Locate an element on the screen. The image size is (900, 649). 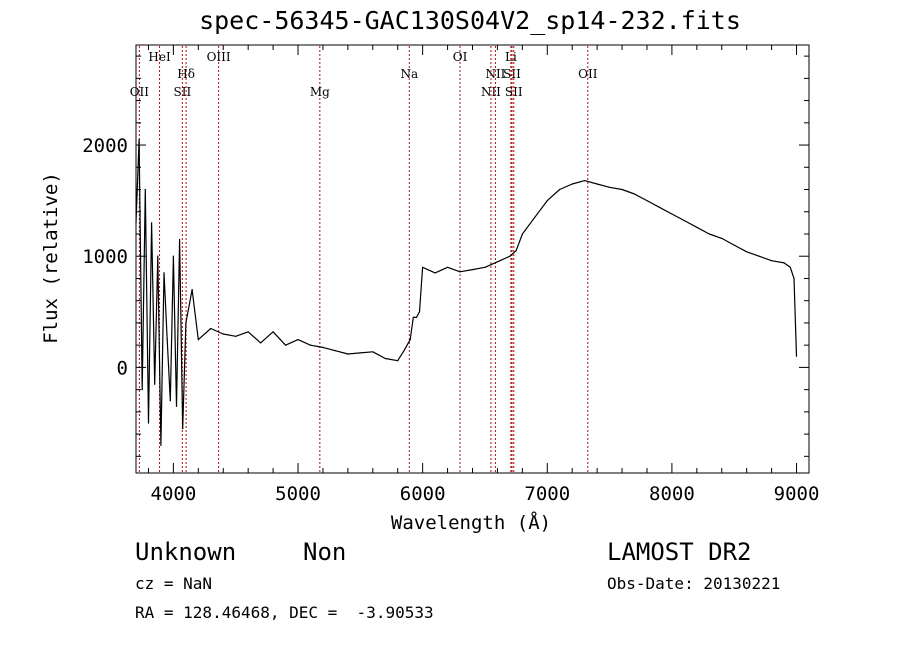
x-tick-label: 7000 is located at coordinates (547, 494).